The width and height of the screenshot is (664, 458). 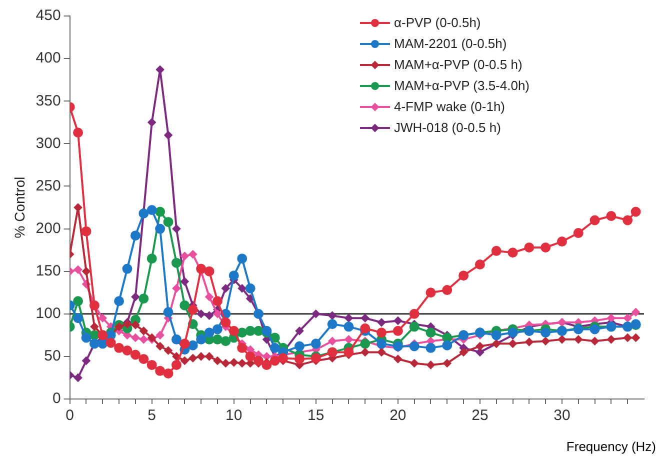 What do you see at coordinates (48, 271) in the screenshot?
I see `y-tick-label: 150` at bounding box center [48, 271].